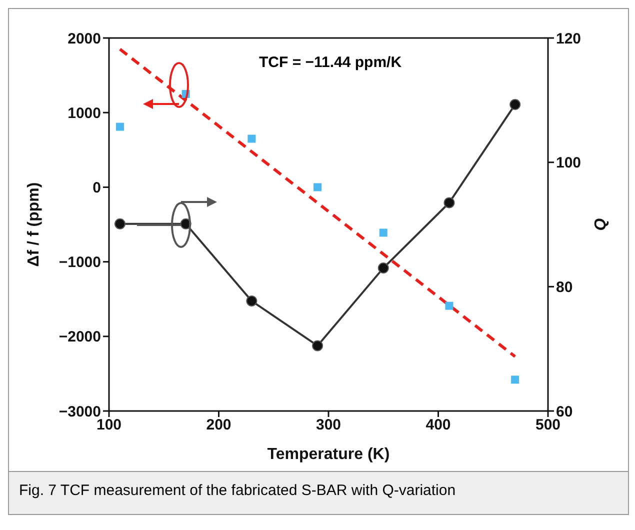 The width and height of the screenshot is (635, 530). I want to click on y-tick-label: 2000, so click(84, 39).